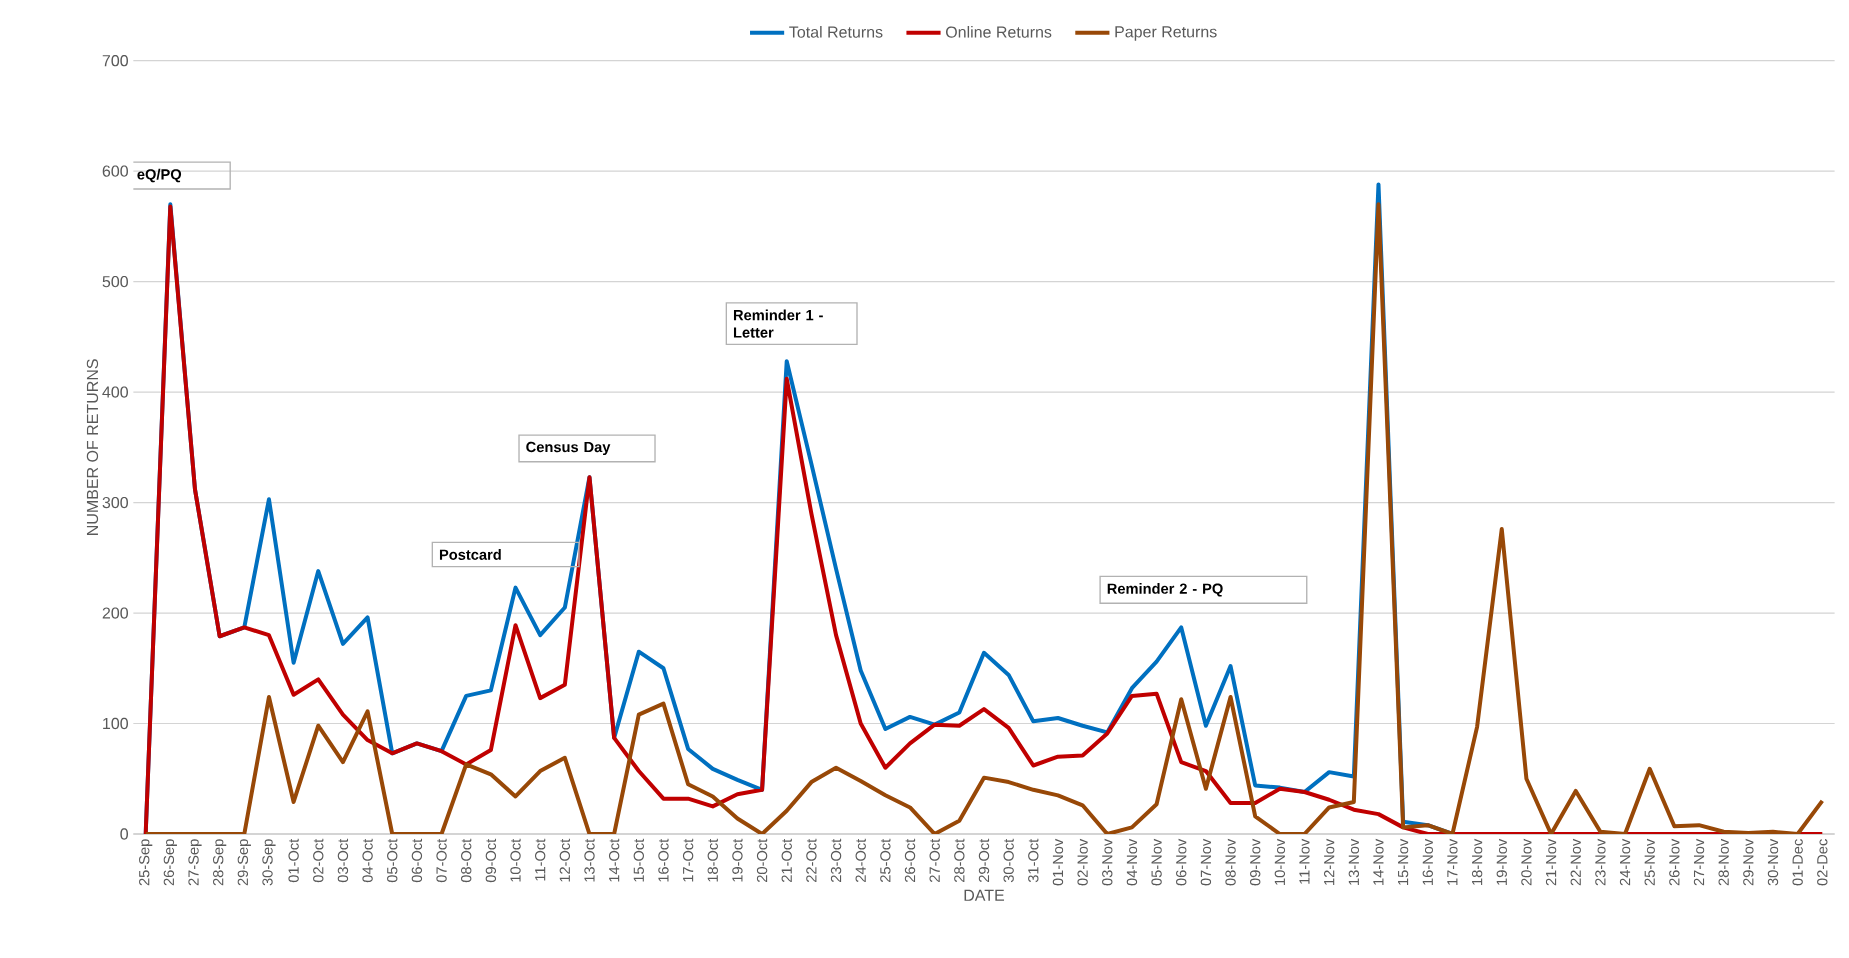  Describe the element at coordinates (540, 859) in the screenshot. I see `x-tick-label: 11-Oct` at that location.